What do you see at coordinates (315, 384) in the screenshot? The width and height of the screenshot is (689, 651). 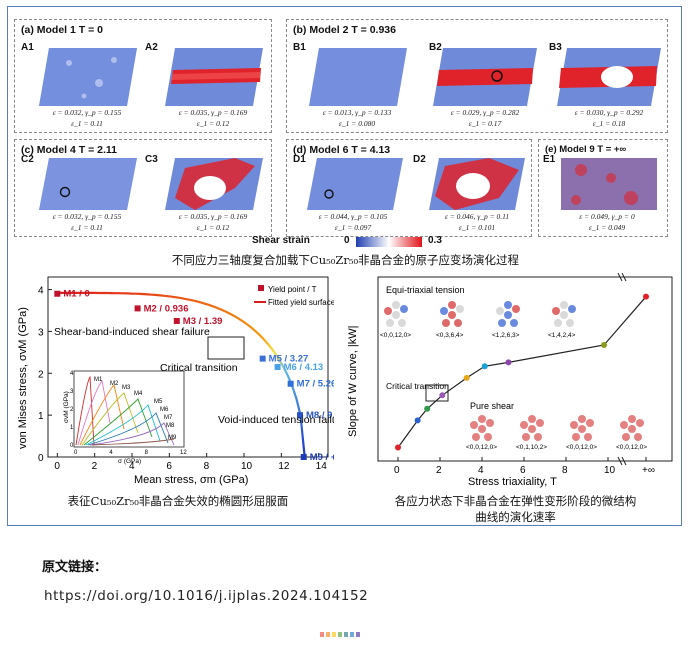 I see `yield-point-label: M7 / 5.26` at bounding box center [315, 384].